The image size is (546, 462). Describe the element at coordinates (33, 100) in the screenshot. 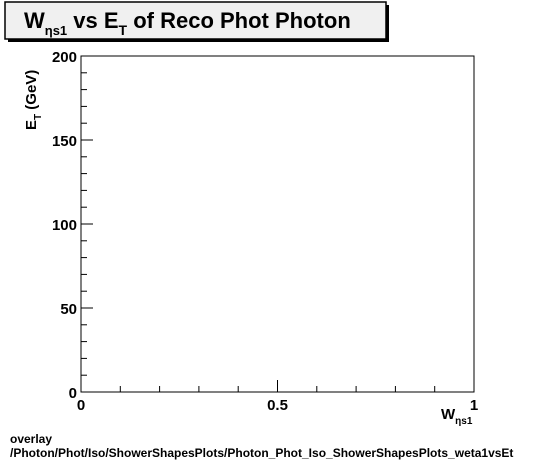

I see `y-axis-label: ET (GeV)` at that location.